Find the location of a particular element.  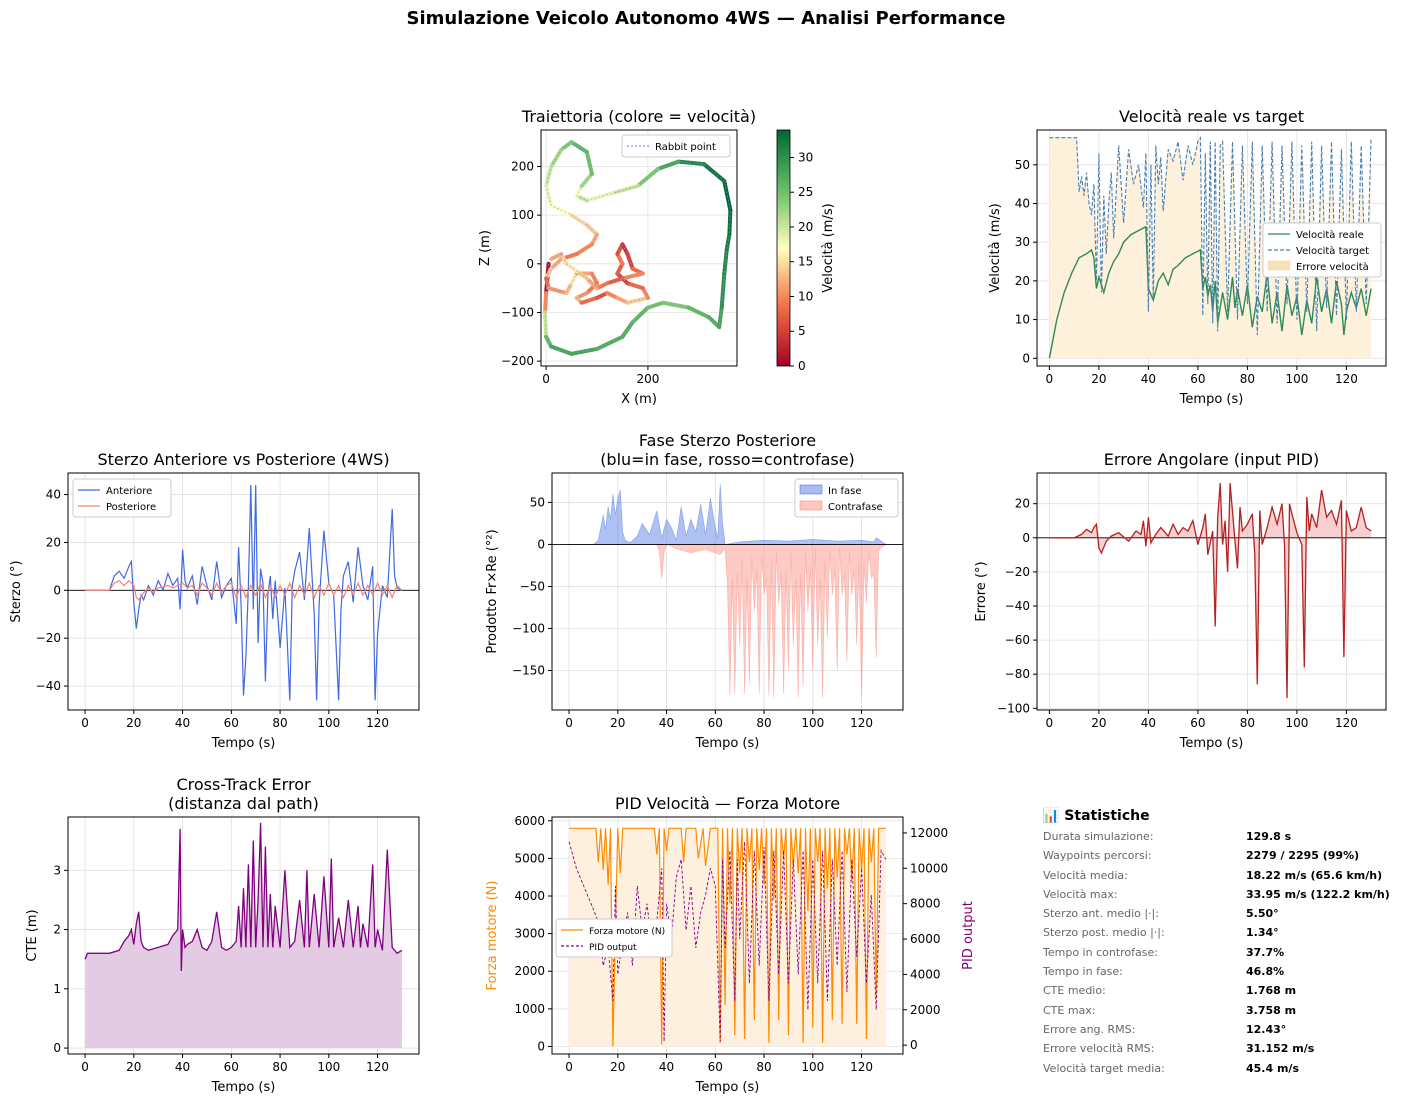

colorbar is located at coordinates (783, 248).